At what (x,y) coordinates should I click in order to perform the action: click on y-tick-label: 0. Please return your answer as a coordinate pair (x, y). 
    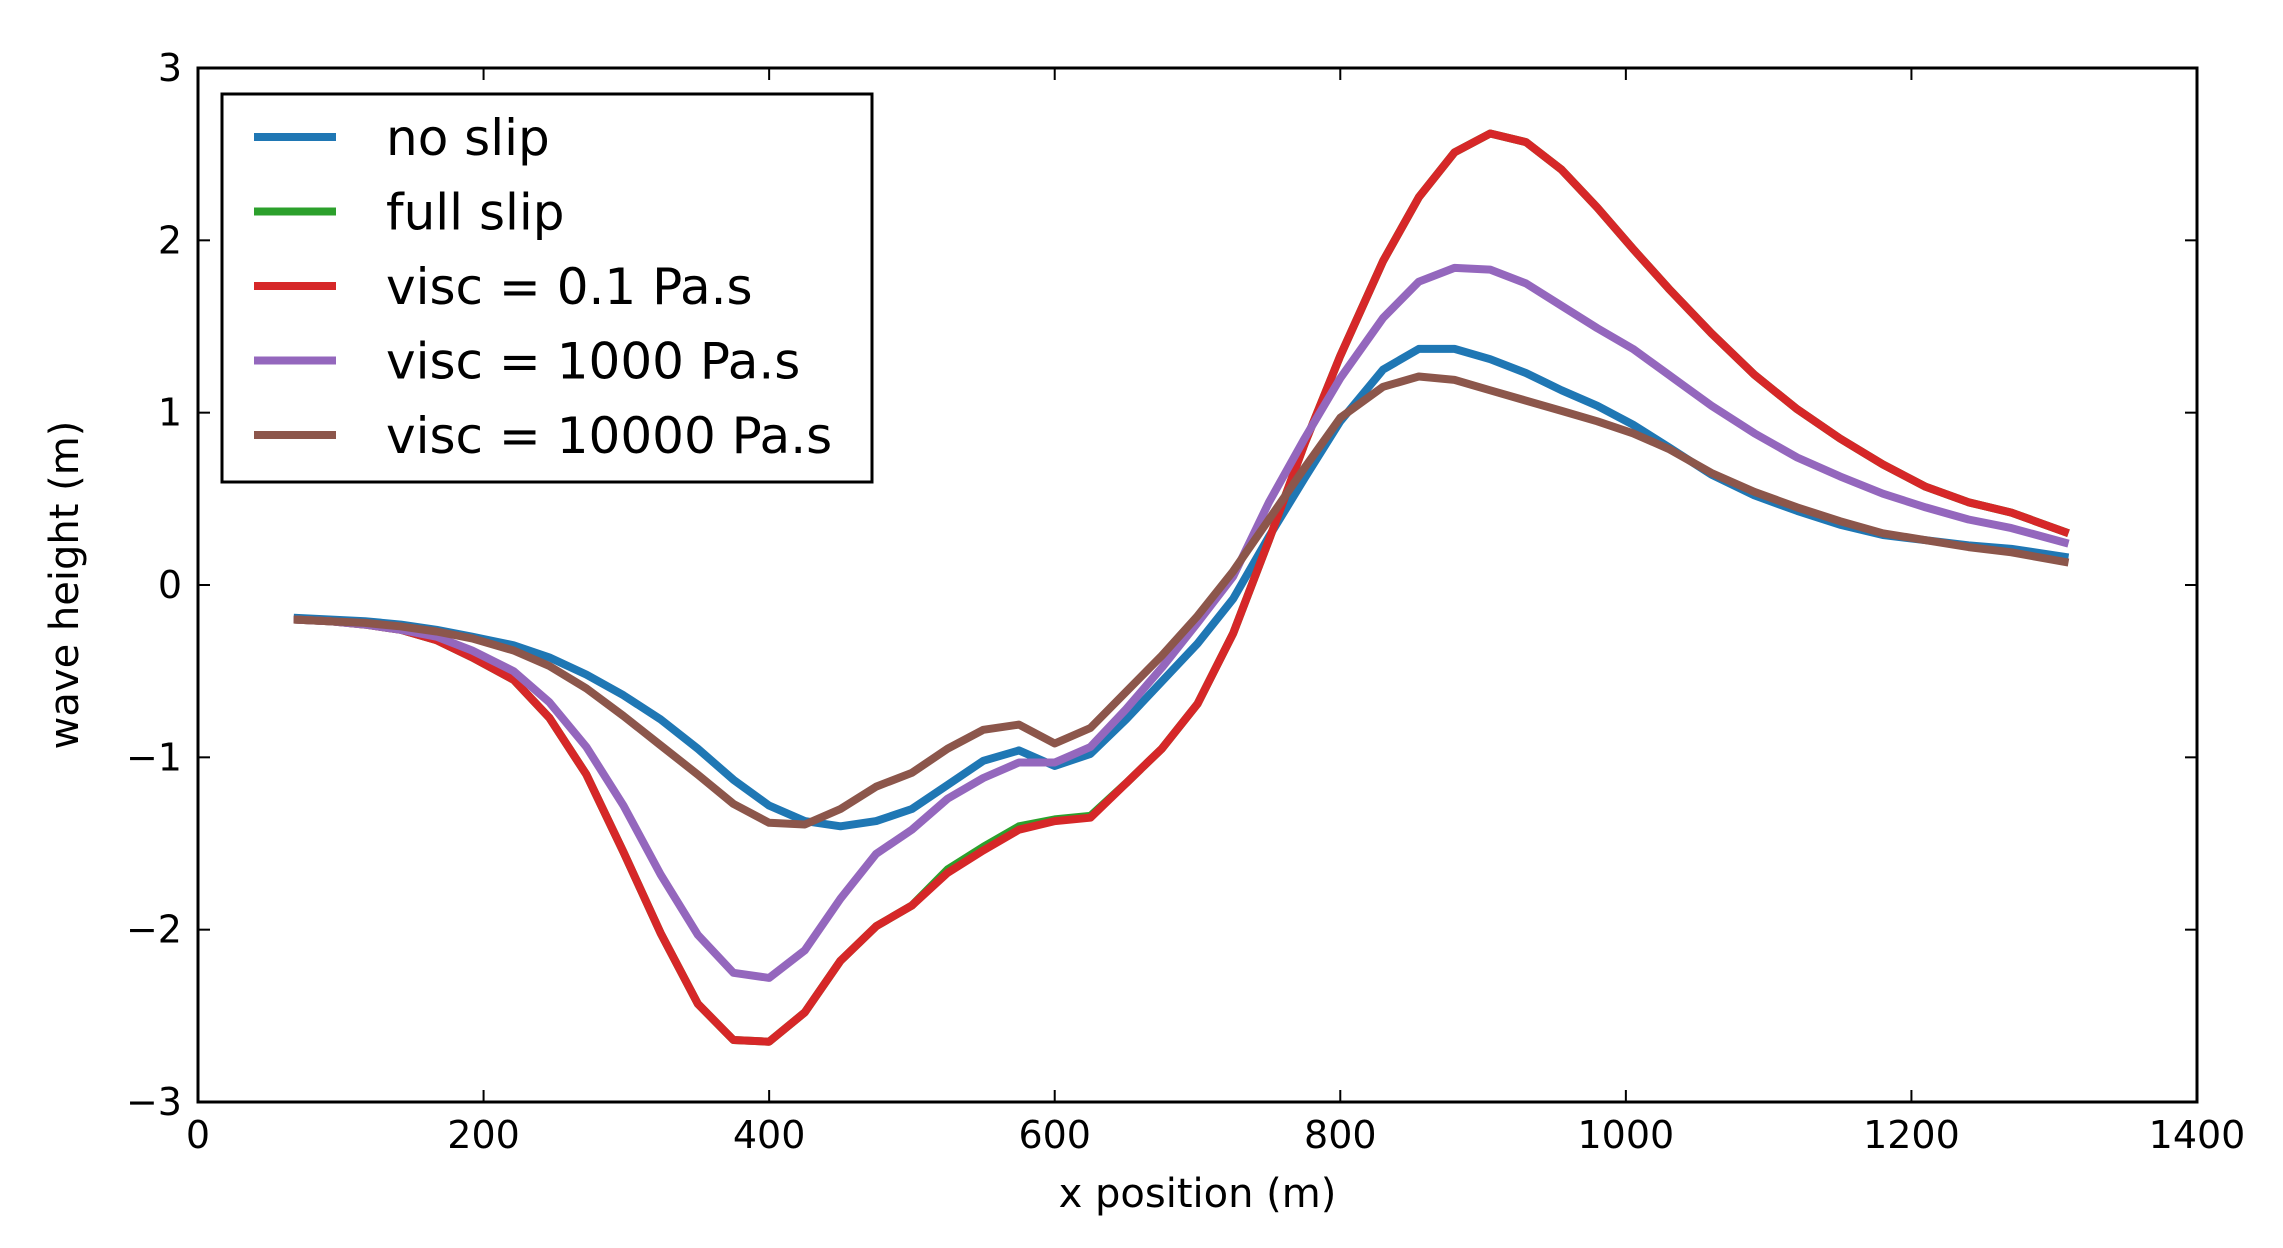
    Looking at the image, I should click on (170, 585).